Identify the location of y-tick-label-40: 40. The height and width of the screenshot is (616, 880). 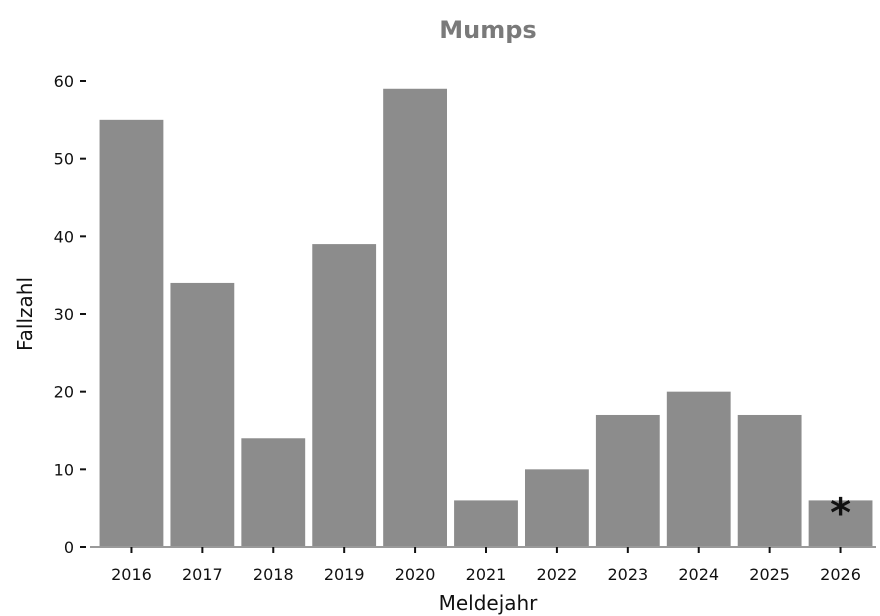
(64, 236).